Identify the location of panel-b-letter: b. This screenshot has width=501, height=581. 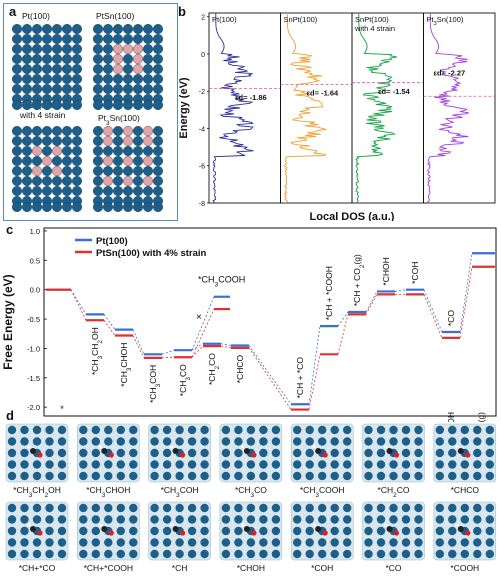
(182, 11).